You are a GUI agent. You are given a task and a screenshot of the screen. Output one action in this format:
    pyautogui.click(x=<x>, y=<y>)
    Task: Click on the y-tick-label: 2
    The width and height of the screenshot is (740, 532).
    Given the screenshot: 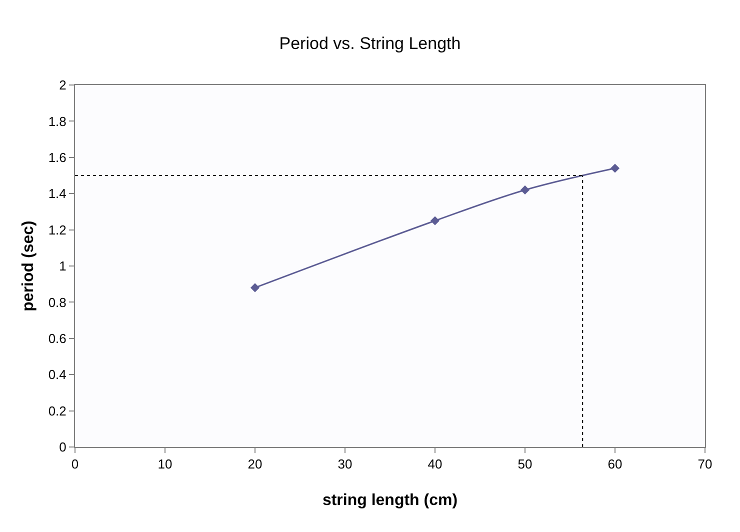 What is the action you would take?
    pyautogui.click(x=62, y=85)
    